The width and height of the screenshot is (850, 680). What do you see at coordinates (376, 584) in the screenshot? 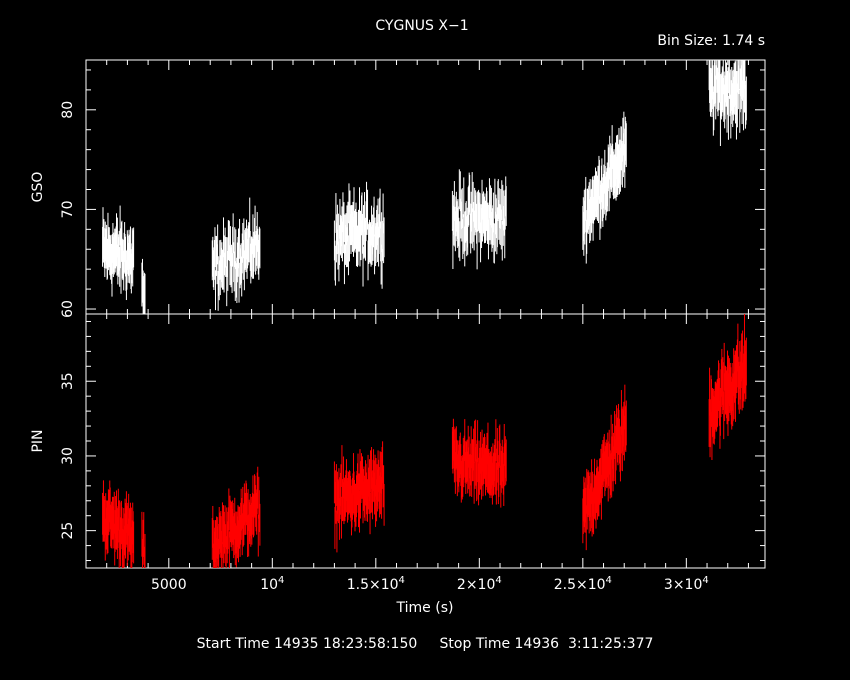
I see `x-tick-label: 1.5×104` at bounding box center [376, 584].